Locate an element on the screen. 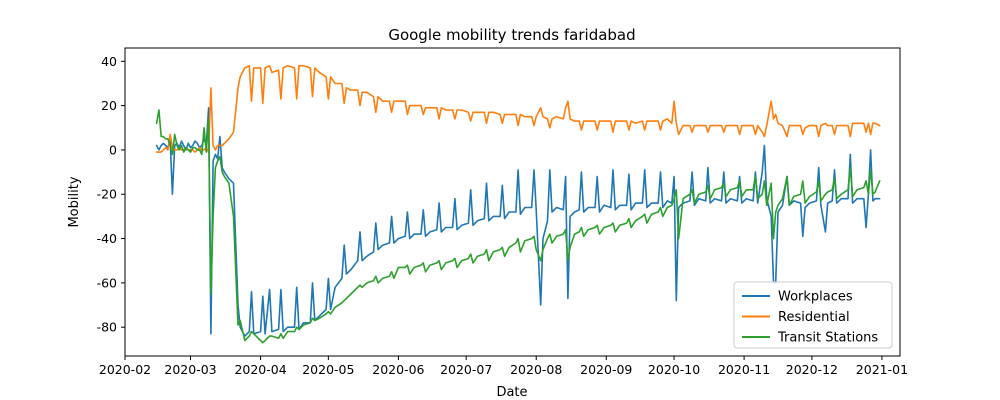 Image resolution: width=1000 pixels, height=400 pixels. x-tick-label: 2020-10 is located at coordinates (674, 369).